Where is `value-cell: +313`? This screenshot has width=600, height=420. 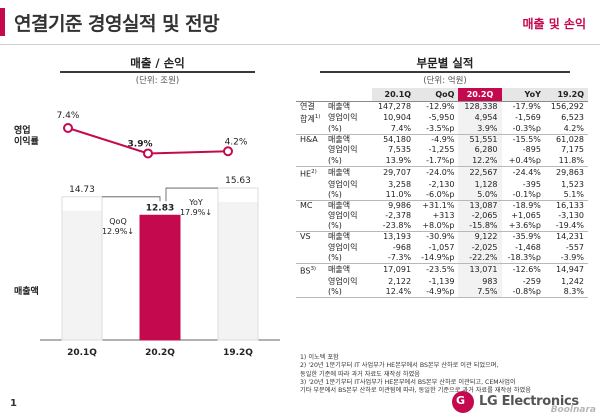
value-cell: +313 is located at coordinates (443, 216).